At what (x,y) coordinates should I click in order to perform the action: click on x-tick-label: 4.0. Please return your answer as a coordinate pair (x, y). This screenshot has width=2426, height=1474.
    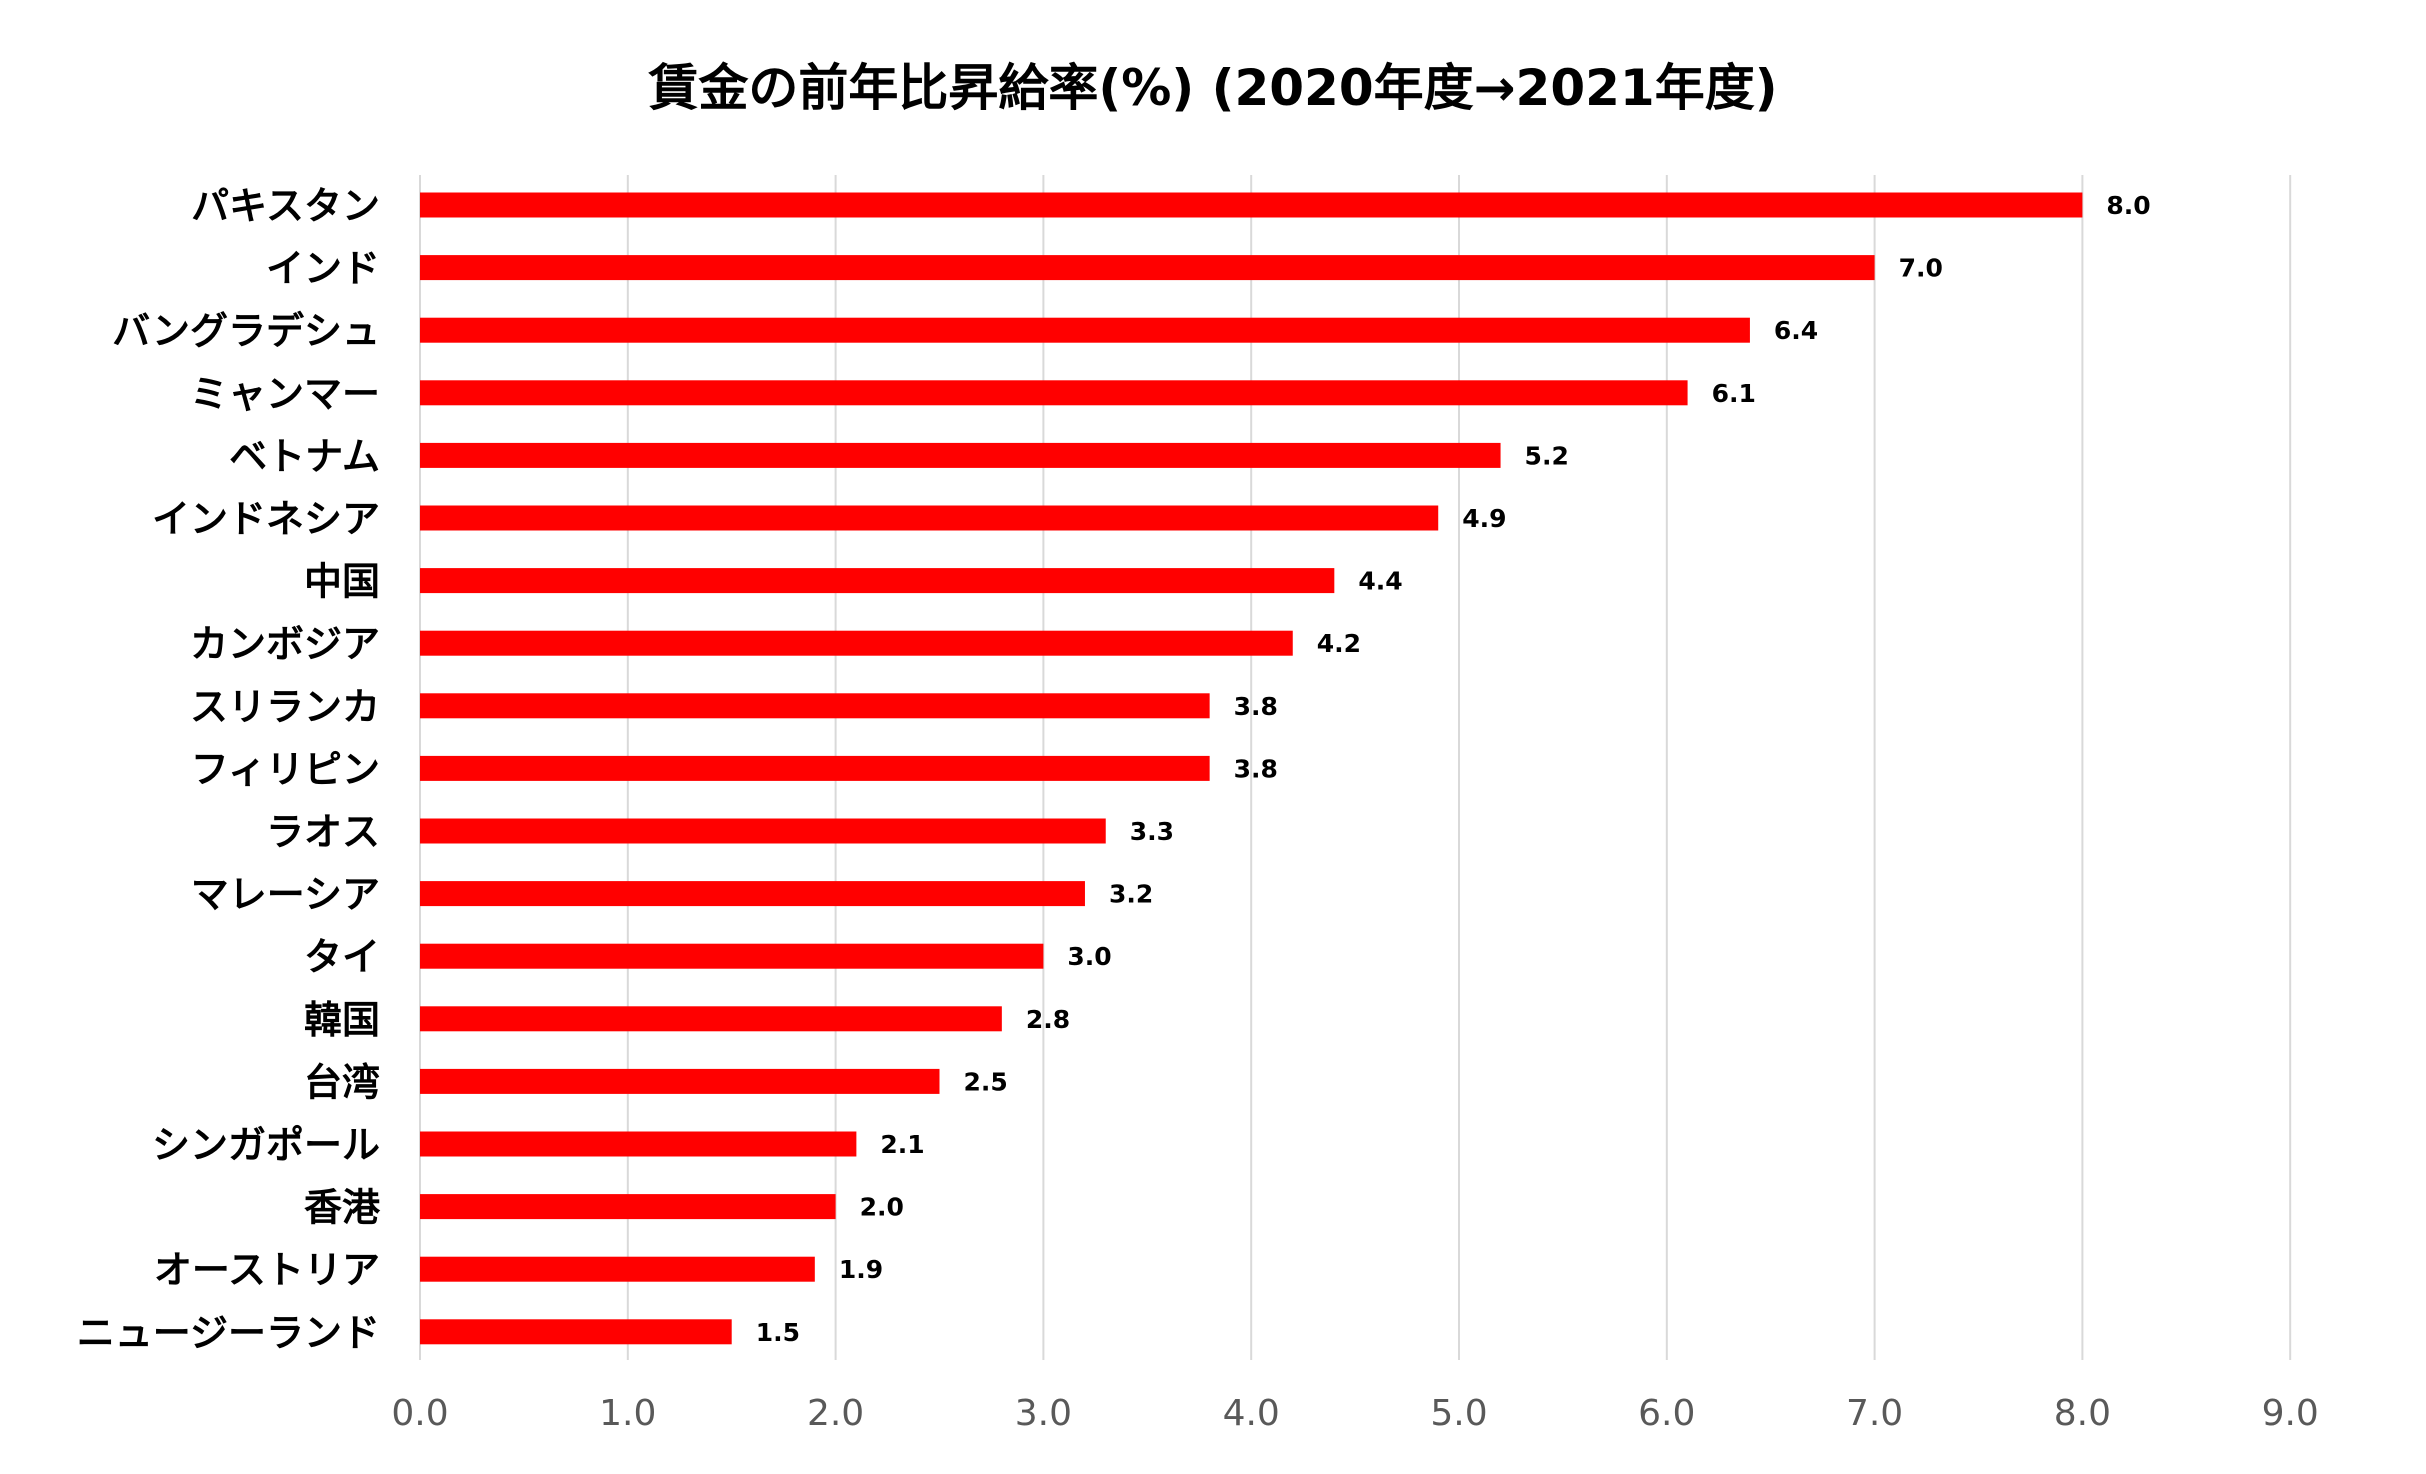
    Looking at the image, I should click on (1251, 1413).